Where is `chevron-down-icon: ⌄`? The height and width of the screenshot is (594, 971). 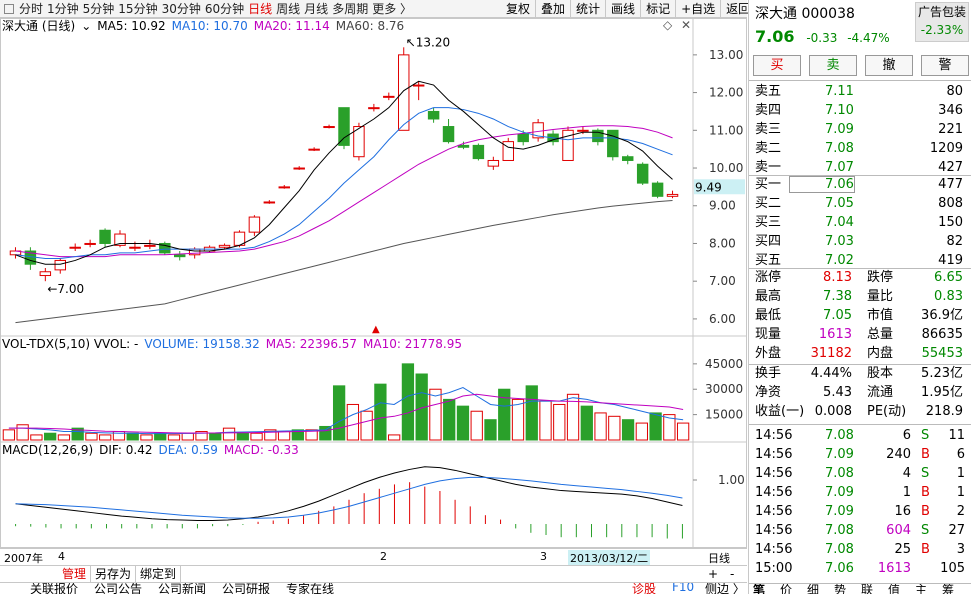 chevron-down-icon: ⌄ is located at coordinates (86, 26).